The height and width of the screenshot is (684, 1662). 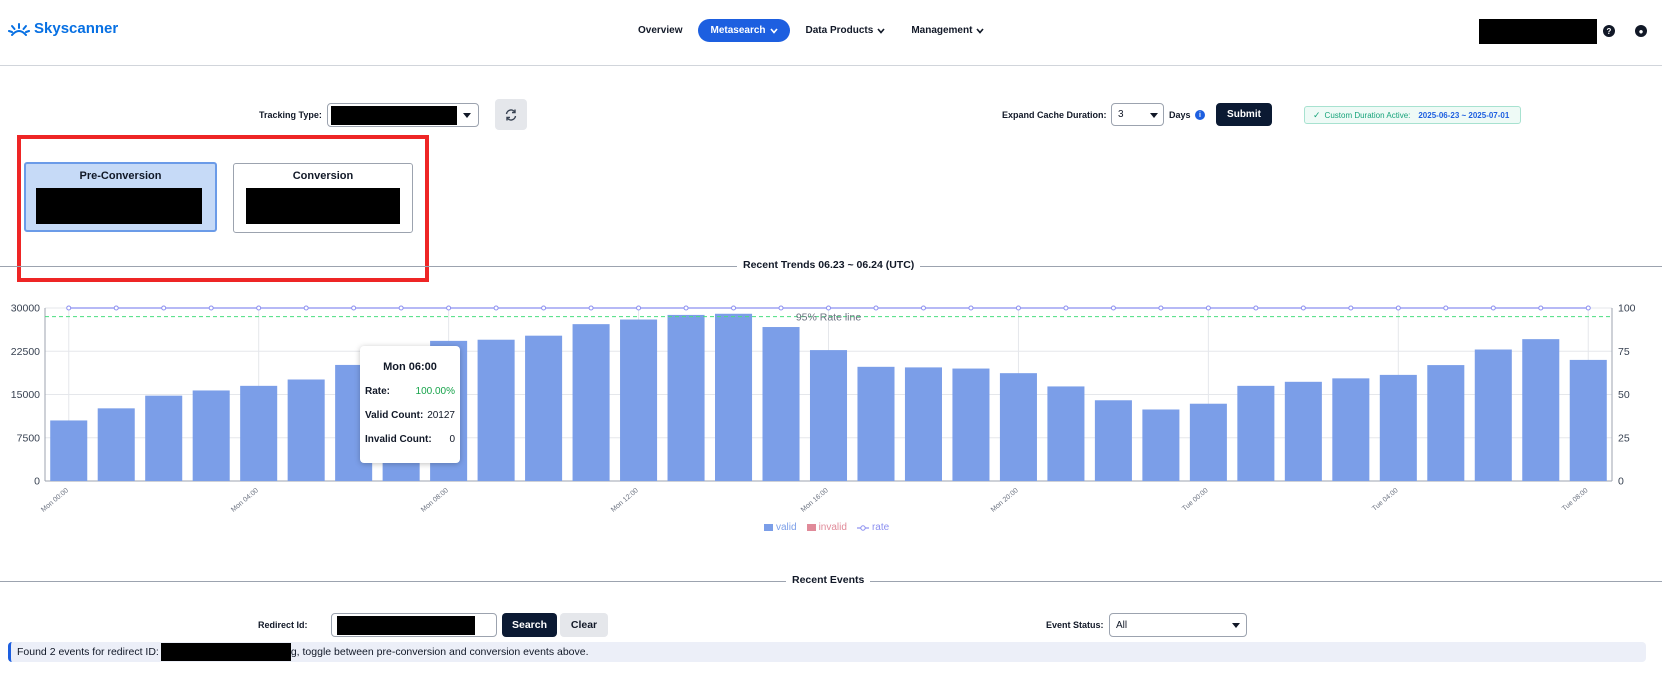 What do you see at coordinates (625, 500) in the screenshot?
I see `x-tick-label: Mon 12:00` at bounding box center [625, 500].